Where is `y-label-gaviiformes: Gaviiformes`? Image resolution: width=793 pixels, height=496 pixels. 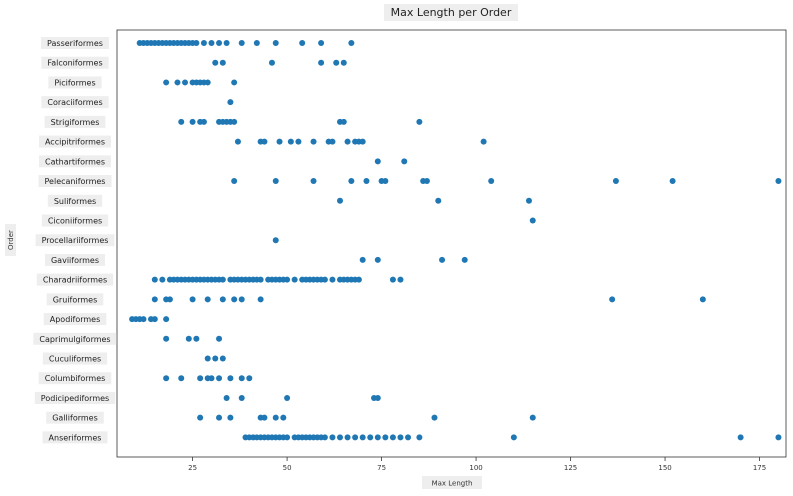
y-label-gaviiformes: Gaviiformes is located at coordinates (75, 259).